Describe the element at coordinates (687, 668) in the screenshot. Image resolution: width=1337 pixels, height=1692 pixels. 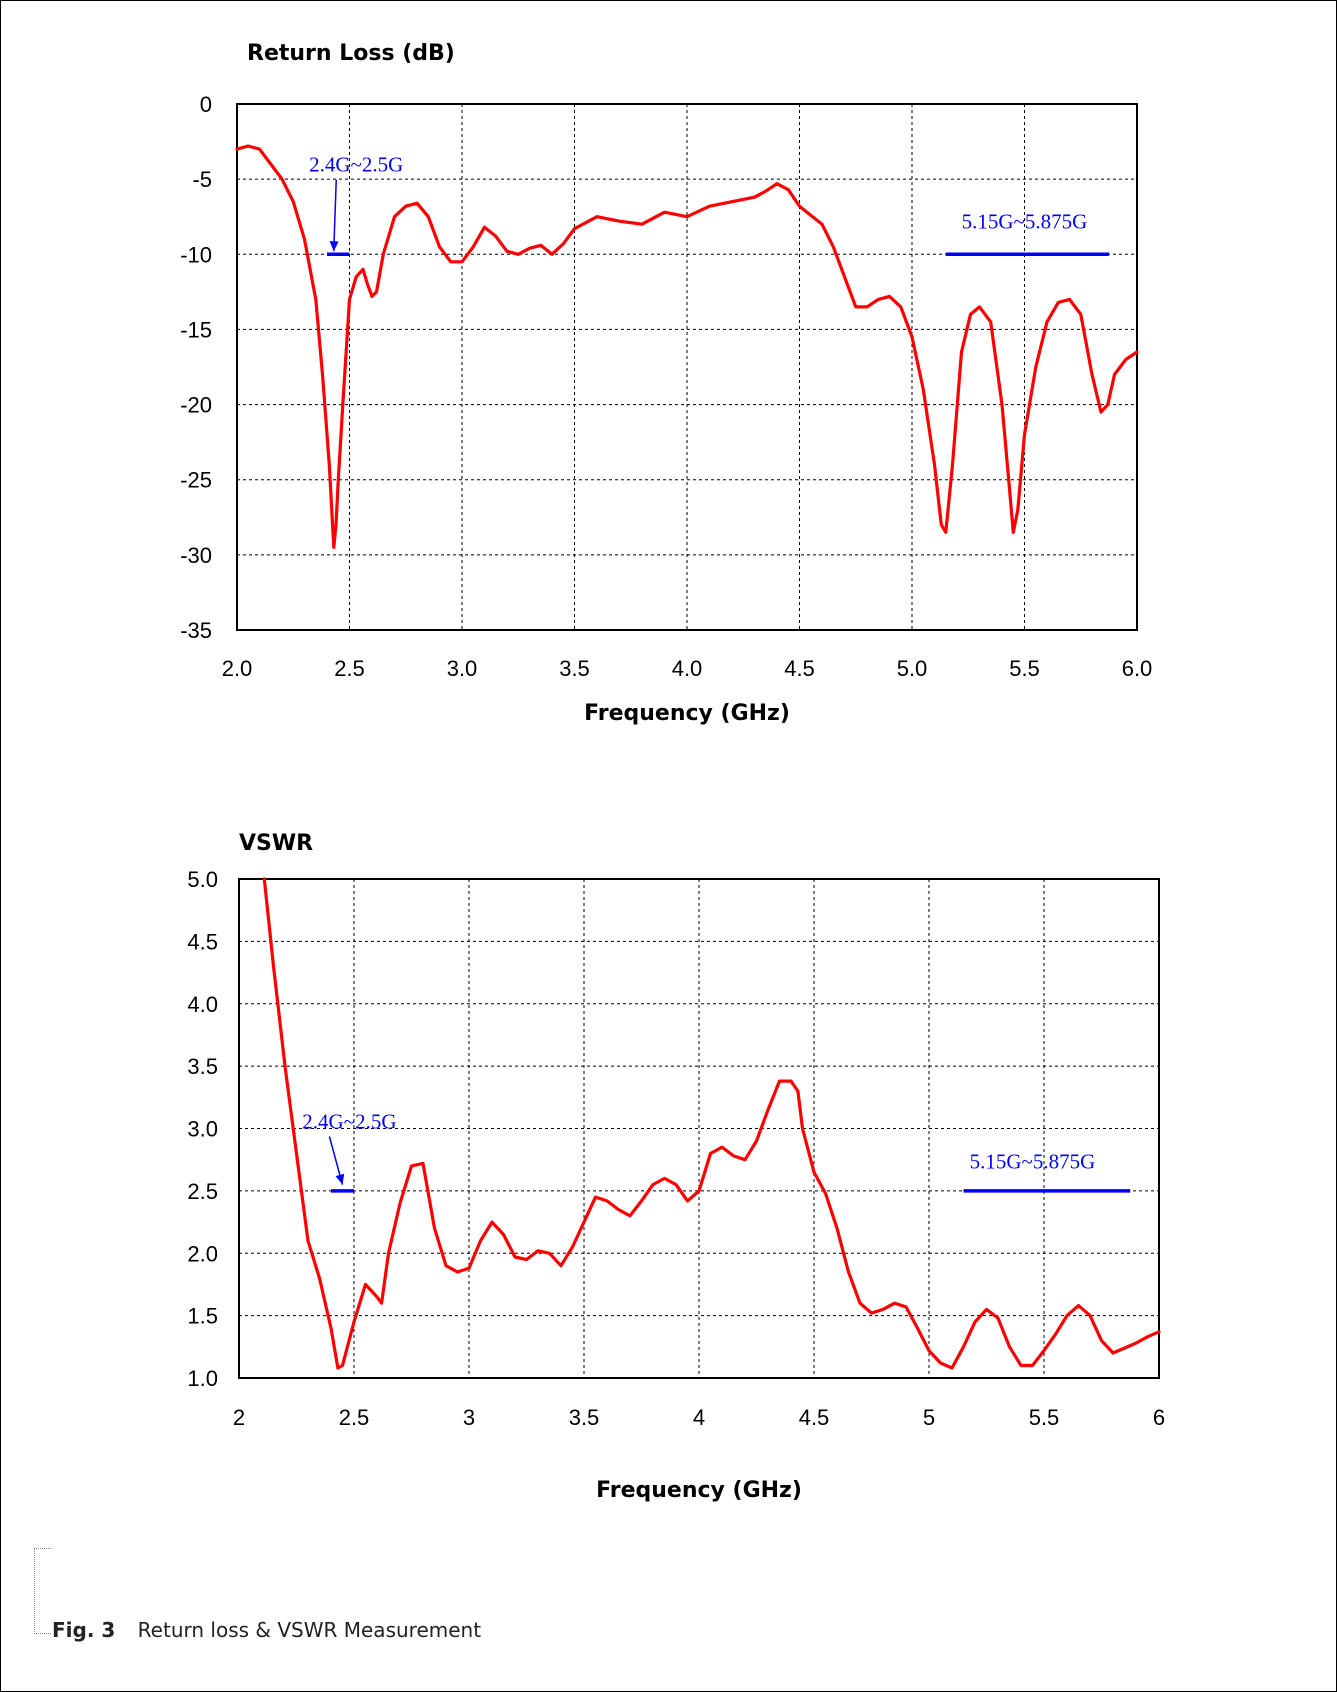
I see `x-tick-label: 4.0` at that location.